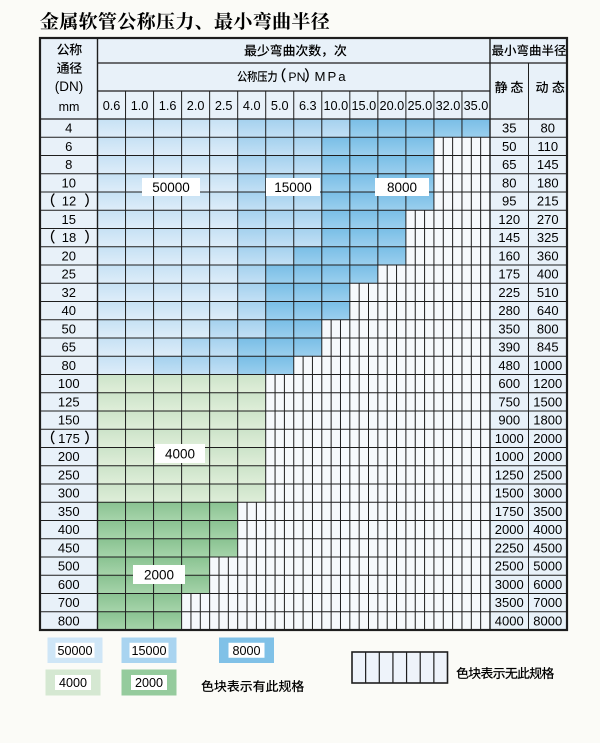 The image size is (600, 743). What do you see at coordinates (331, 76) in the screenshot?
I see `svg-text: MPa` at bounding box center [331, 76].